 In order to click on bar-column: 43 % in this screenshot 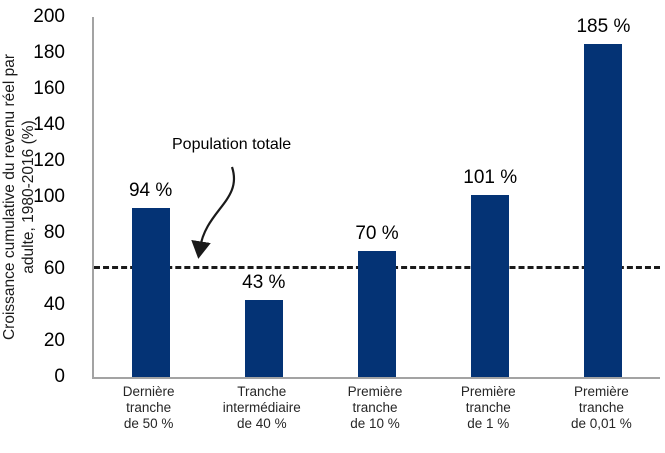, I will do `click(263, 324)`.